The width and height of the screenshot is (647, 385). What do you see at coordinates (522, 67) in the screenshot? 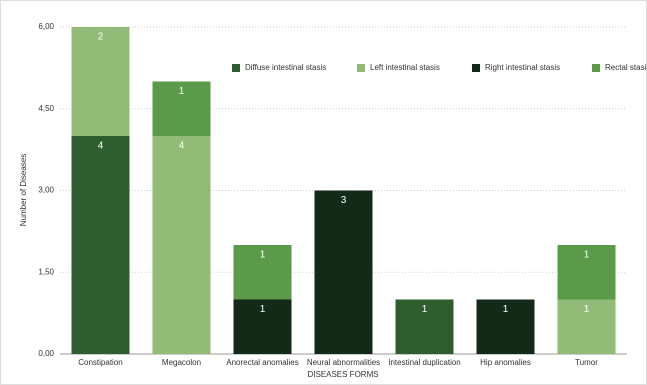
I see `legend-label: Right intestinal stasis` at bounding box center [522, 67].